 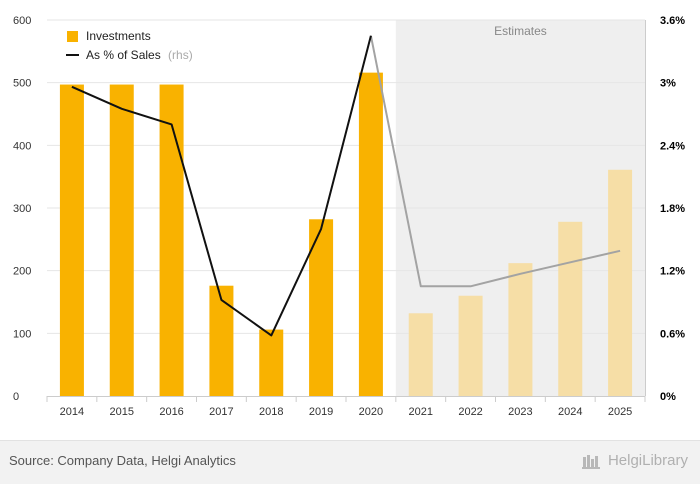 I want to click on right-tick-labels: 0% 0.6% 1.2% 1.8% 2.4% 3% 3.6%, so click(x=672, y=209).